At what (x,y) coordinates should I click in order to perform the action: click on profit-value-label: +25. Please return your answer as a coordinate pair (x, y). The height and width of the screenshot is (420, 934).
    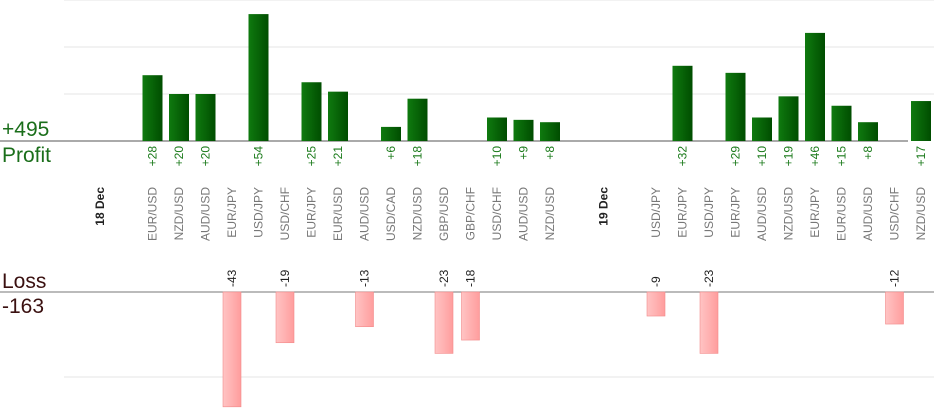
    Looking at the image, I should click on (312, 156).